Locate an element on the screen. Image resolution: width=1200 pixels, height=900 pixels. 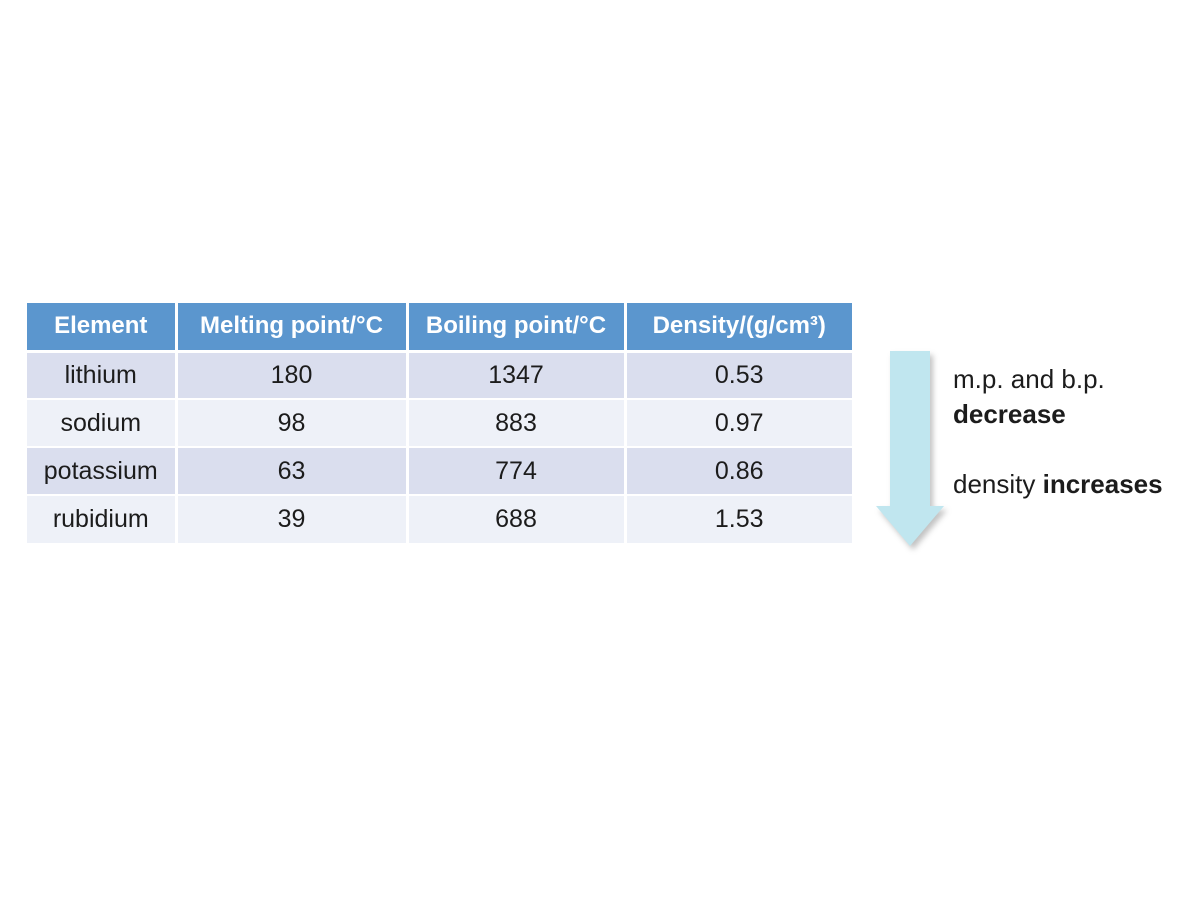
header-boiling-point: Boiling point/°C is located at coordinates (517, 328).